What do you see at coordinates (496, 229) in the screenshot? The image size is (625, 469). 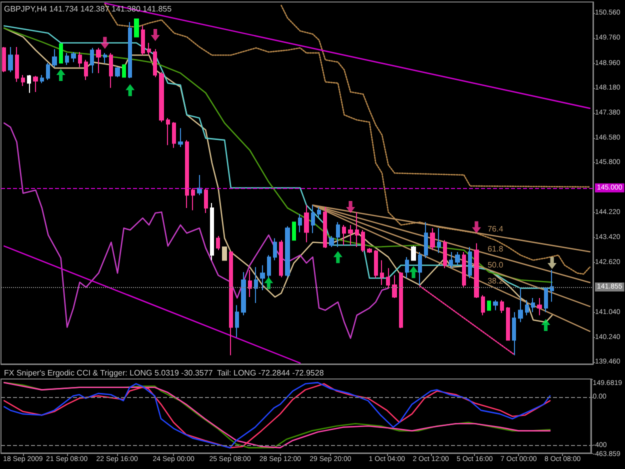 I see `series-label: 76.4` at bounding box center [496, 229].